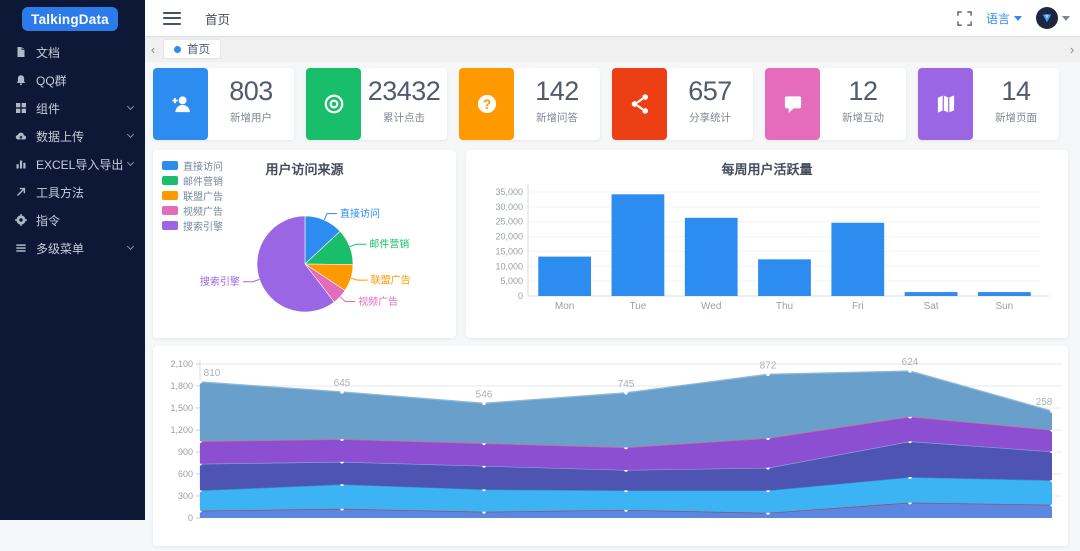  I want to click on stat-card-new-interact: 12 新增互动, so click(835, 104).